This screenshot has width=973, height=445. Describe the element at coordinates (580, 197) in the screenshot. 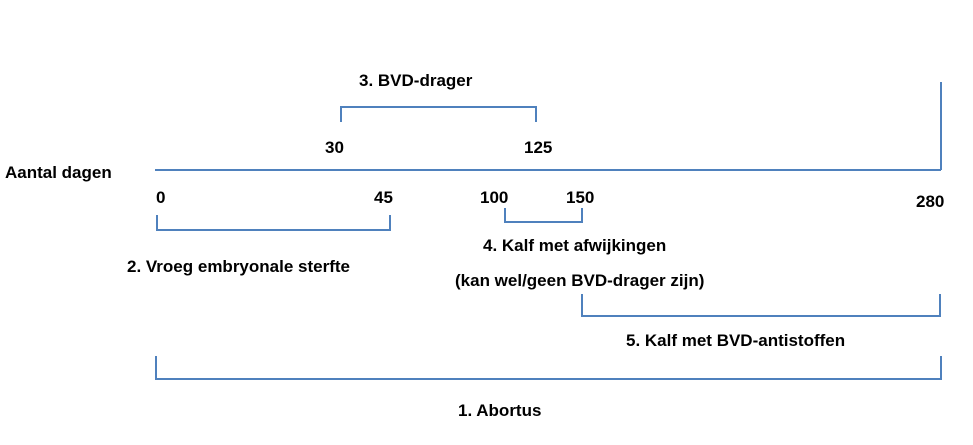

I see `tick-label-150: 150` at that location.